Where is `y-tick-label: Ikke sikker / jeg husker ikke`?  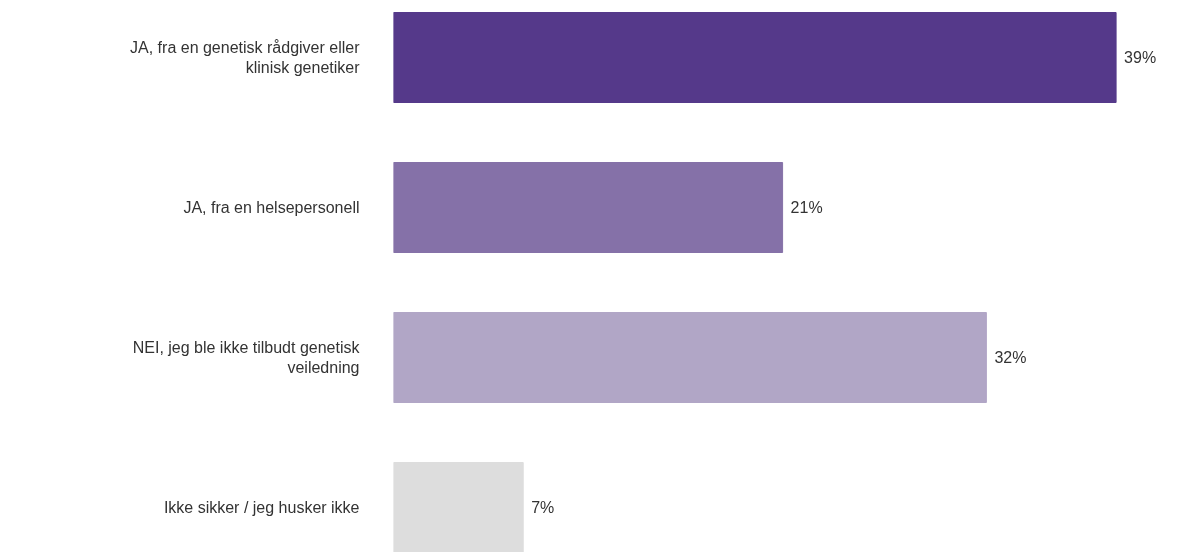
y-tick-label: Ikke sikker / jeg husker ikke is located at coordinates (261, 507).